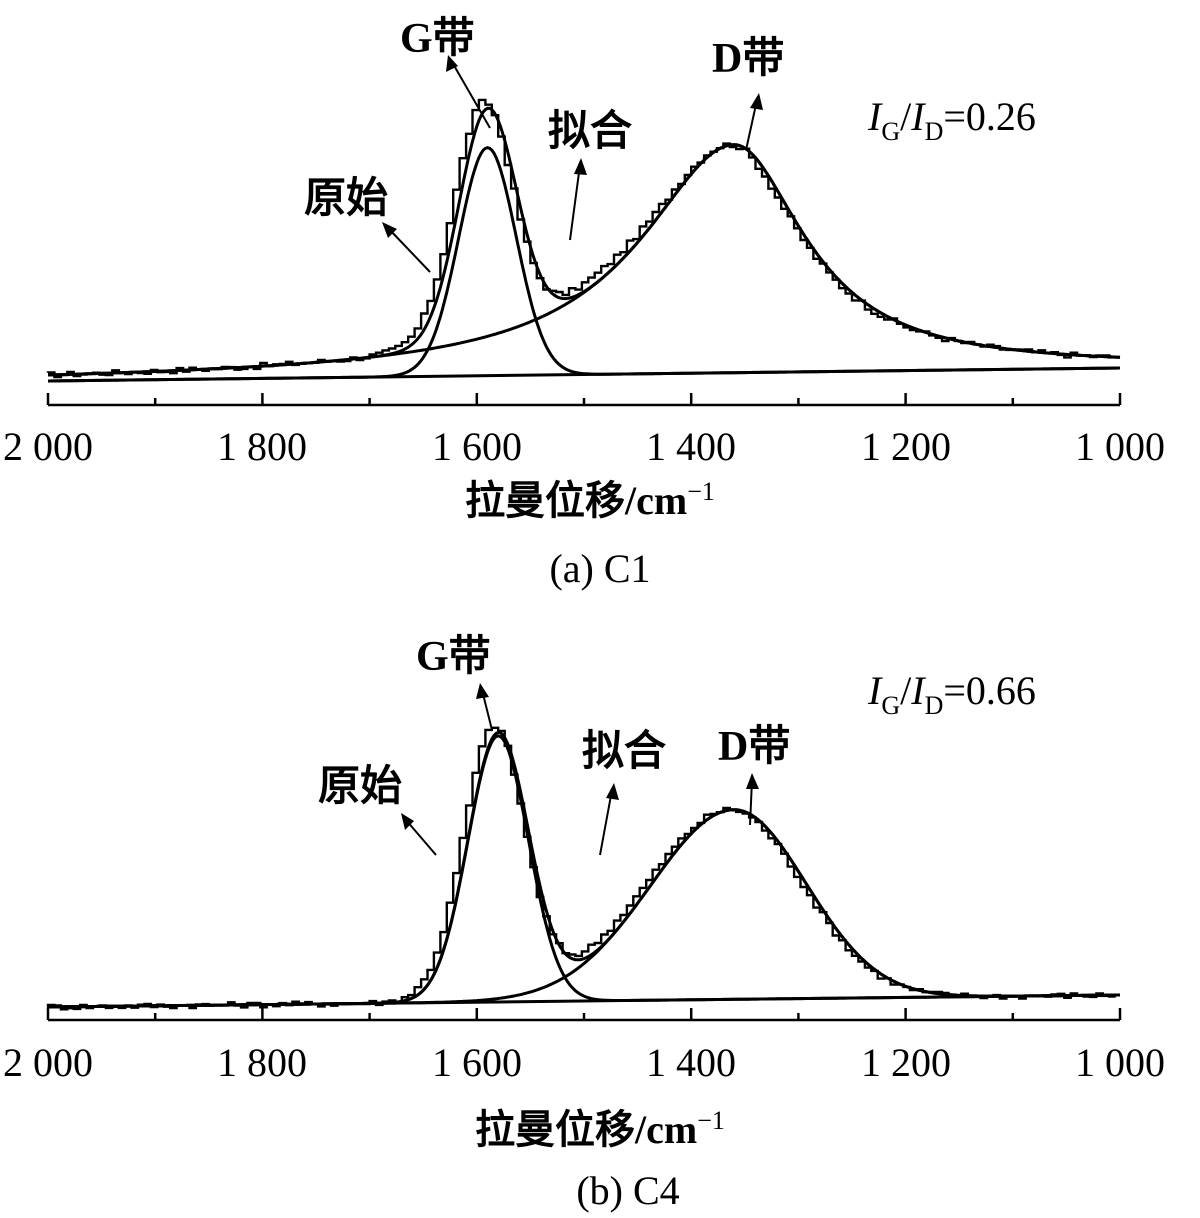  Describe the element at coordinates (951, 120) in the screenshot. I see `intensity-ratio: IG/ID=0.26` at that location.